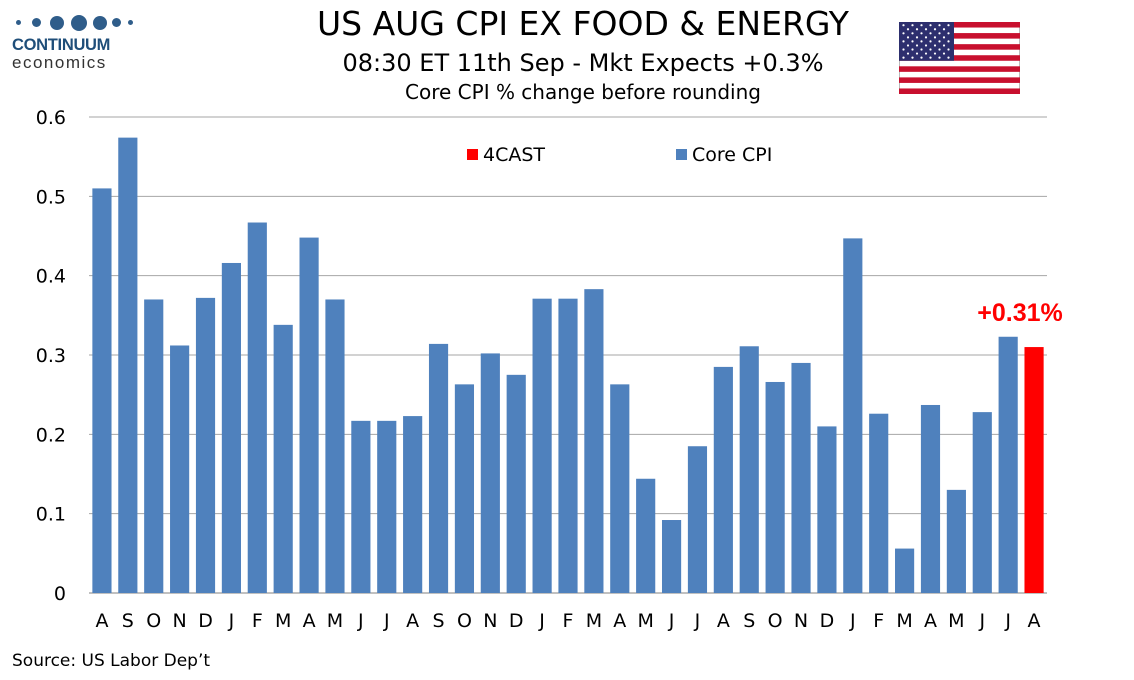 The width and height of the screenshot is (1134, 680). I want to click on y-tick-label: 0.3, so click(51, 356).